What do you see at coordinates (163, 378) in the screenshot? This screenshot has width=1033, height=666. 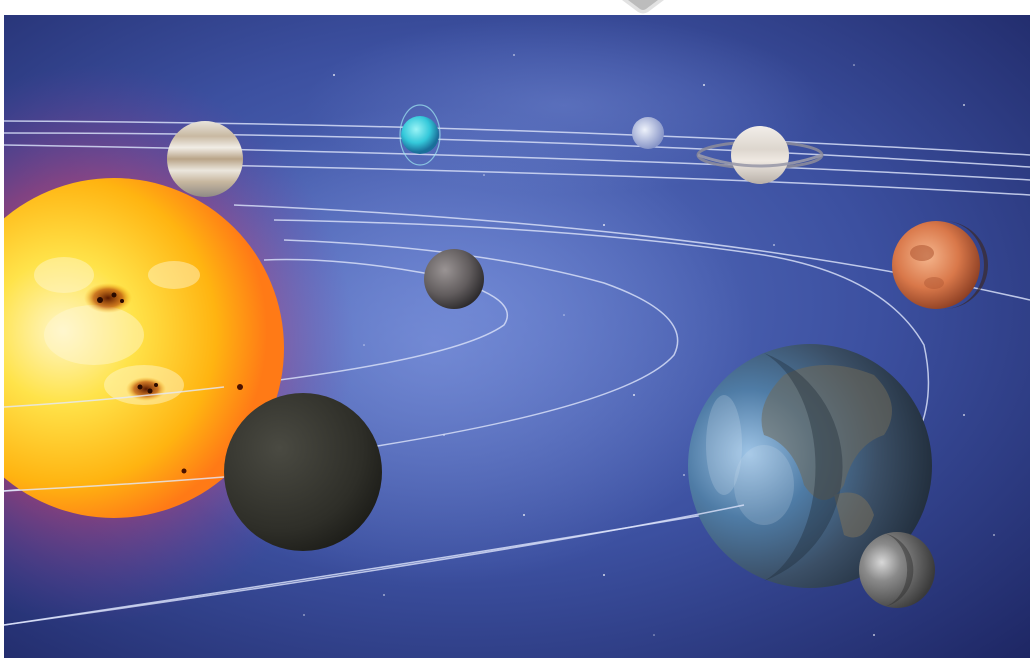 I see `sunspots` at bounding box center [163, 378].